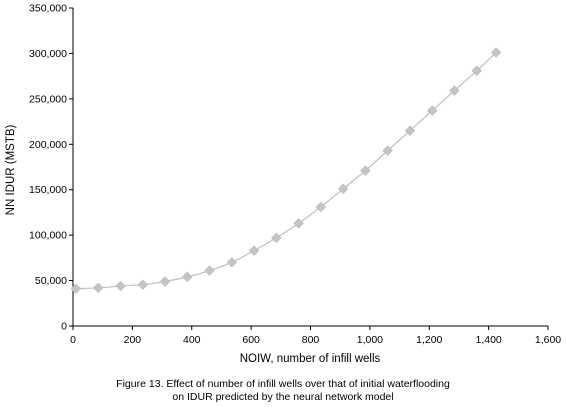 Image resolution: width=566 pixels, height=407 pixels. I want to click on x-tick-label: 600, so click(251, 340).